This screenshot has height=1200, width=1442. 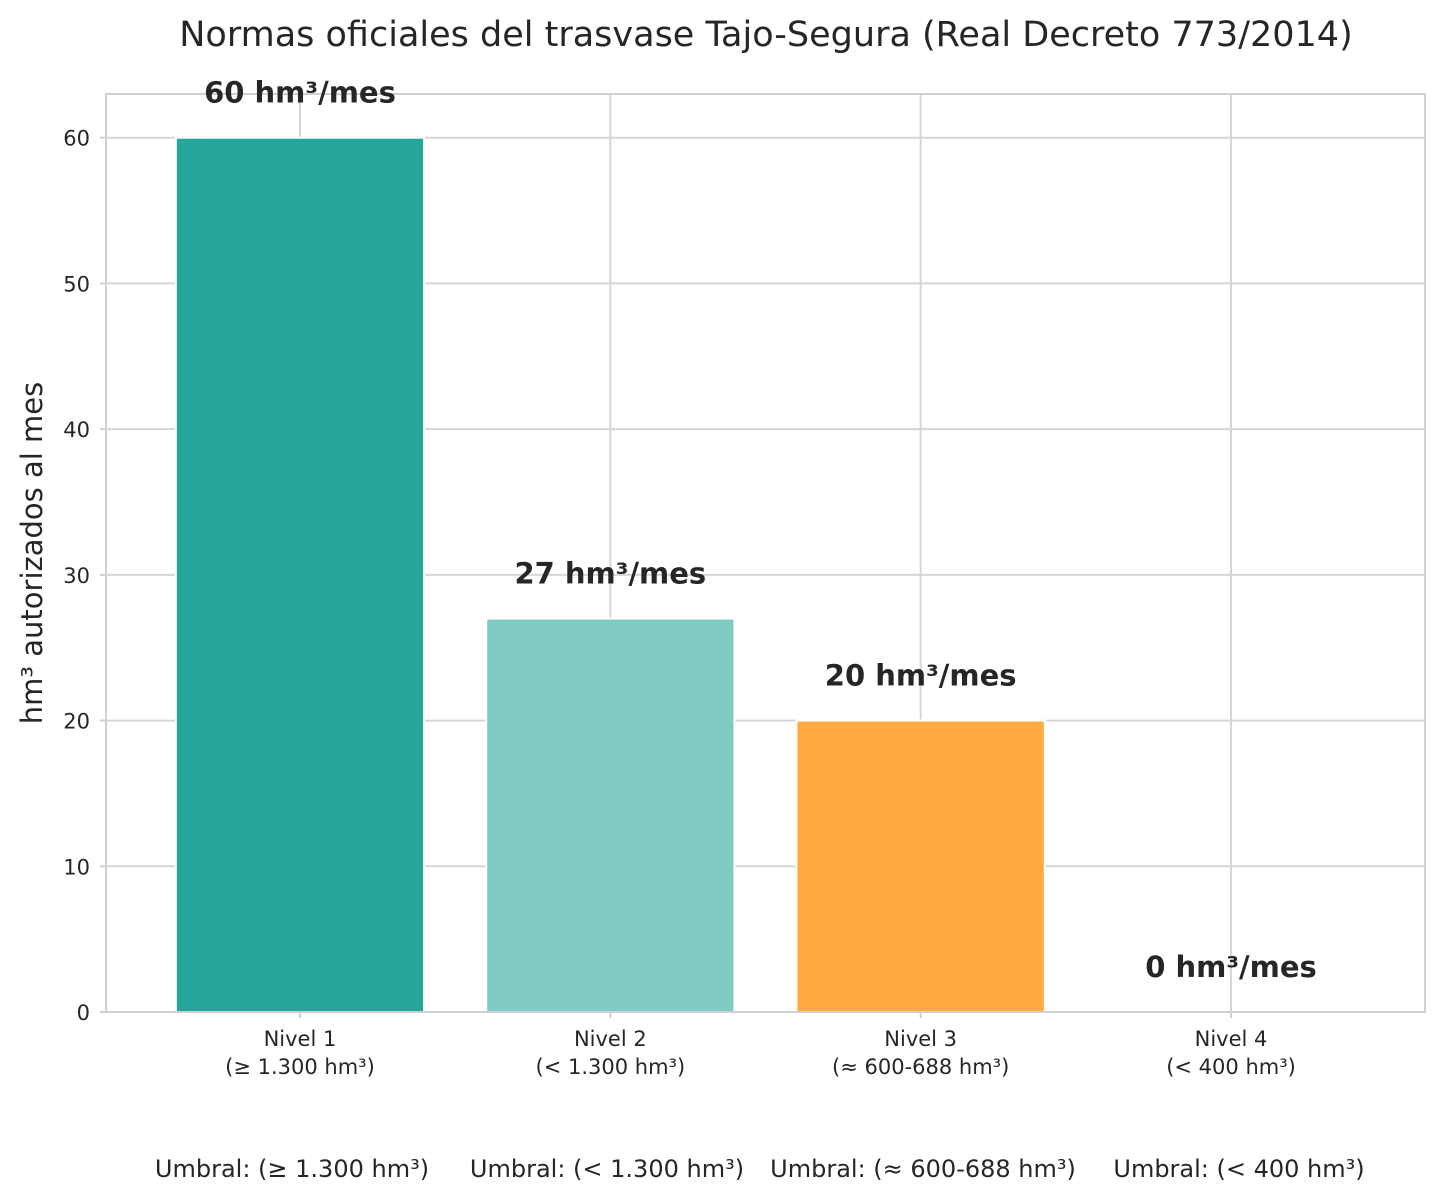 What do you see at coordinates (83, 1013) in the screenshot?
I see `y-tick-label: 0` at bounding box center [83, 1013].